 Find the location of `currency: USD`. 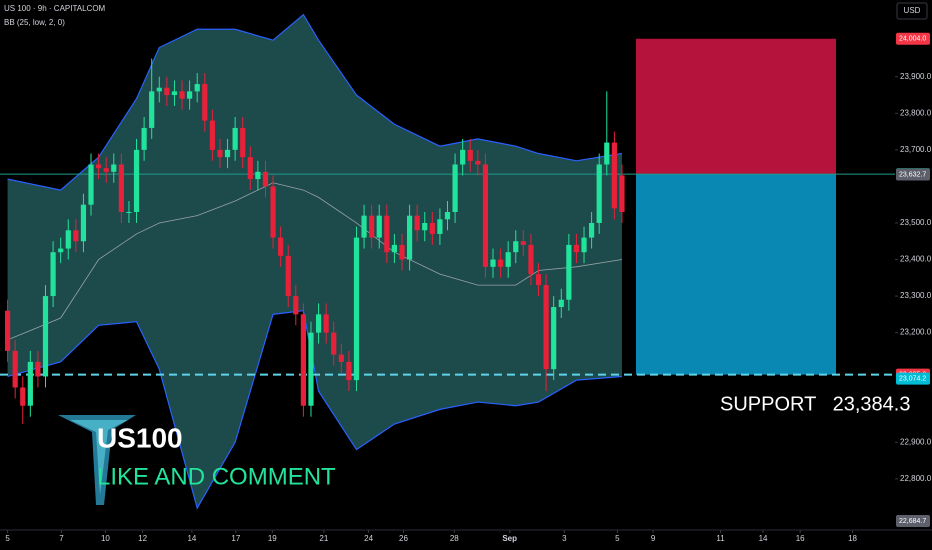

currency: USD is located at coordinates (912, 10).